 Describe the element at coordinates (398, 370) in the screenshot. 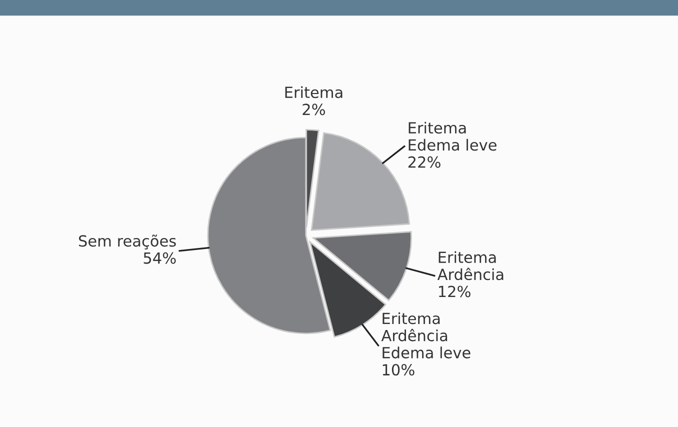

I see `data-label: 10%` at that location.